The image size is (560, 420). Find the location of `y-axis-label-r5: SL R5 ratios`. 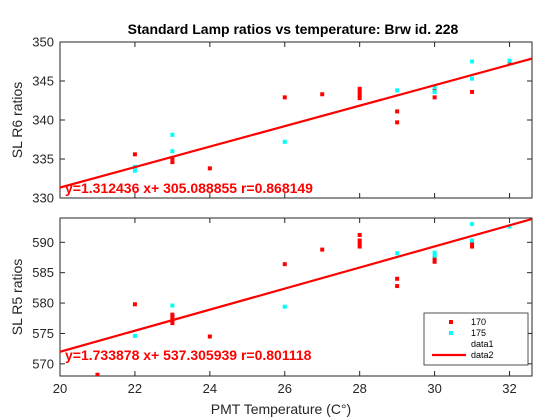

y-axis-label-r5: SL R5 ratios is located at coordinates (17, 297).